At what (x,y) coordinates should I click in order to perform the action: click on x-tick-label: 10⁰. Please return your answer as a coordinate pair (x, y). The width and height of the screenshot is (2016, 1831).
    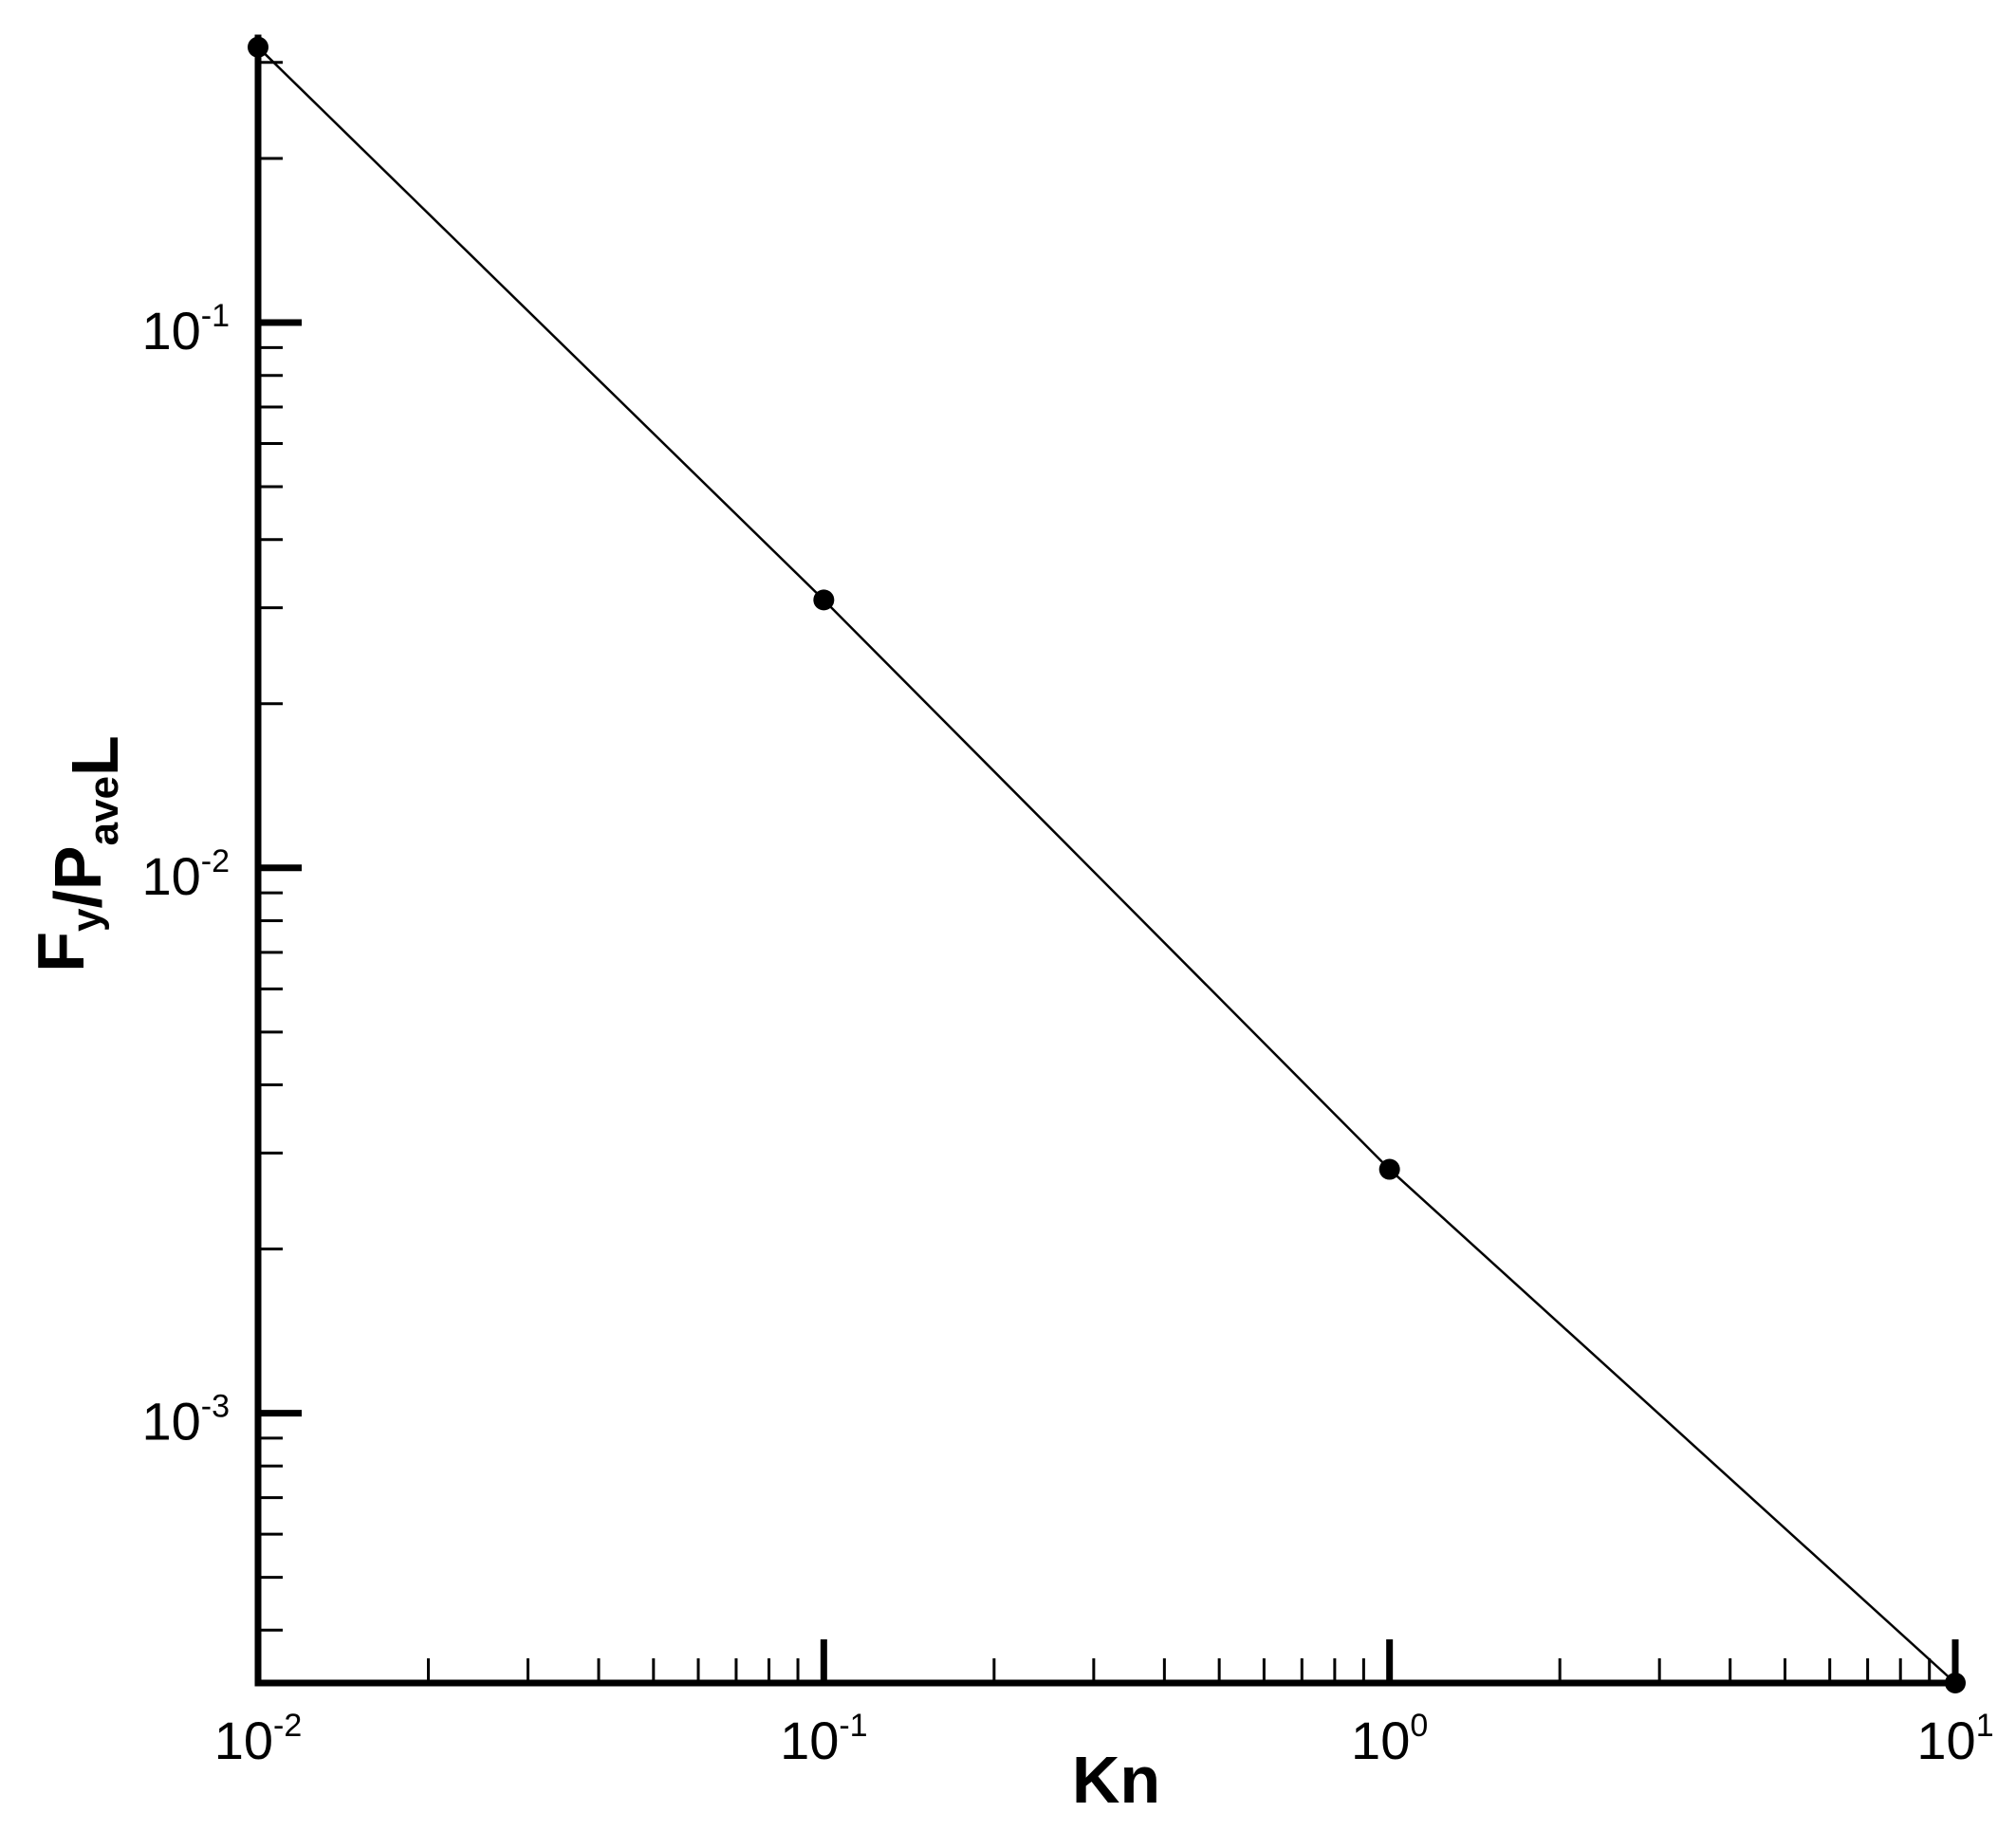
    Looking at the image, I should click on (1389, 1739).